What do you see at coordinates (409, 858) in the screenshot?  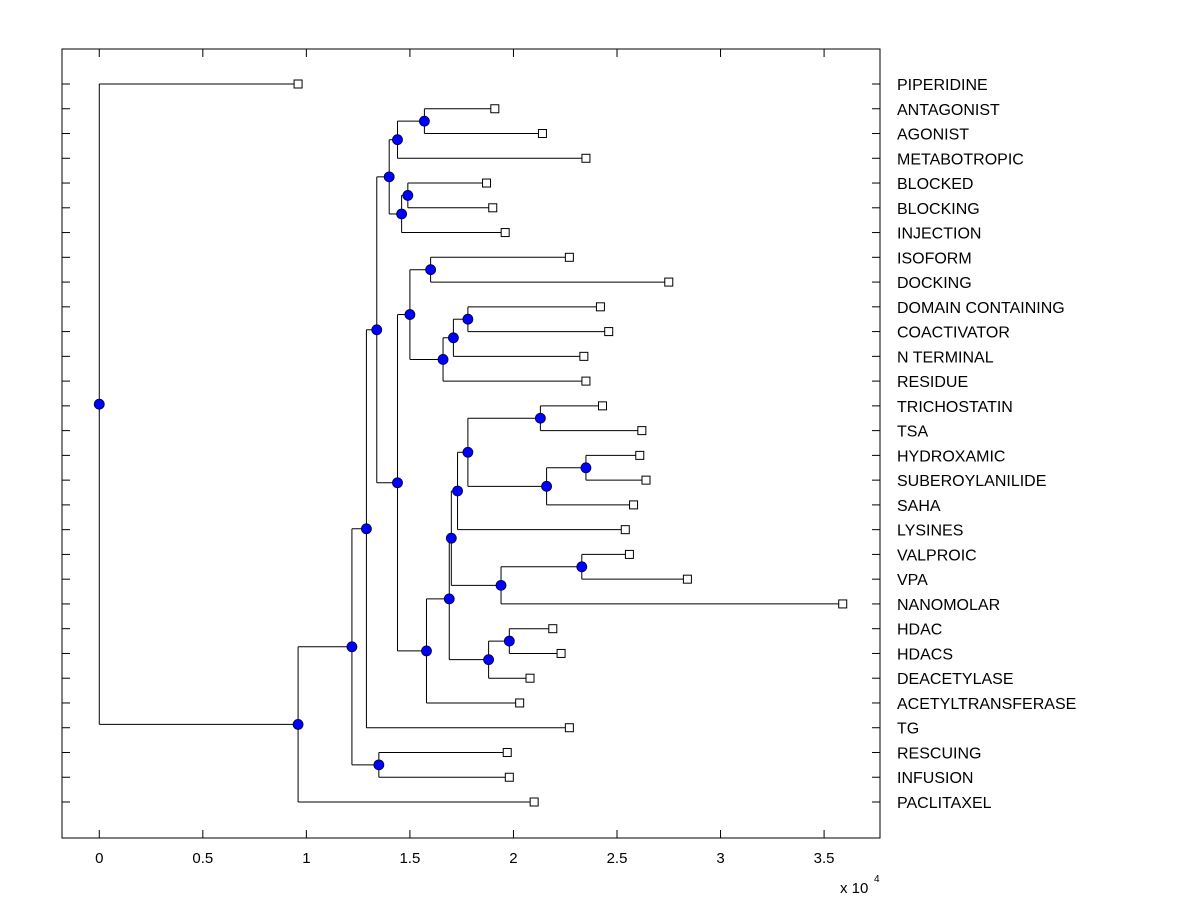 I see `x-tick-label: 1.5` at bounding box center [409, 858].